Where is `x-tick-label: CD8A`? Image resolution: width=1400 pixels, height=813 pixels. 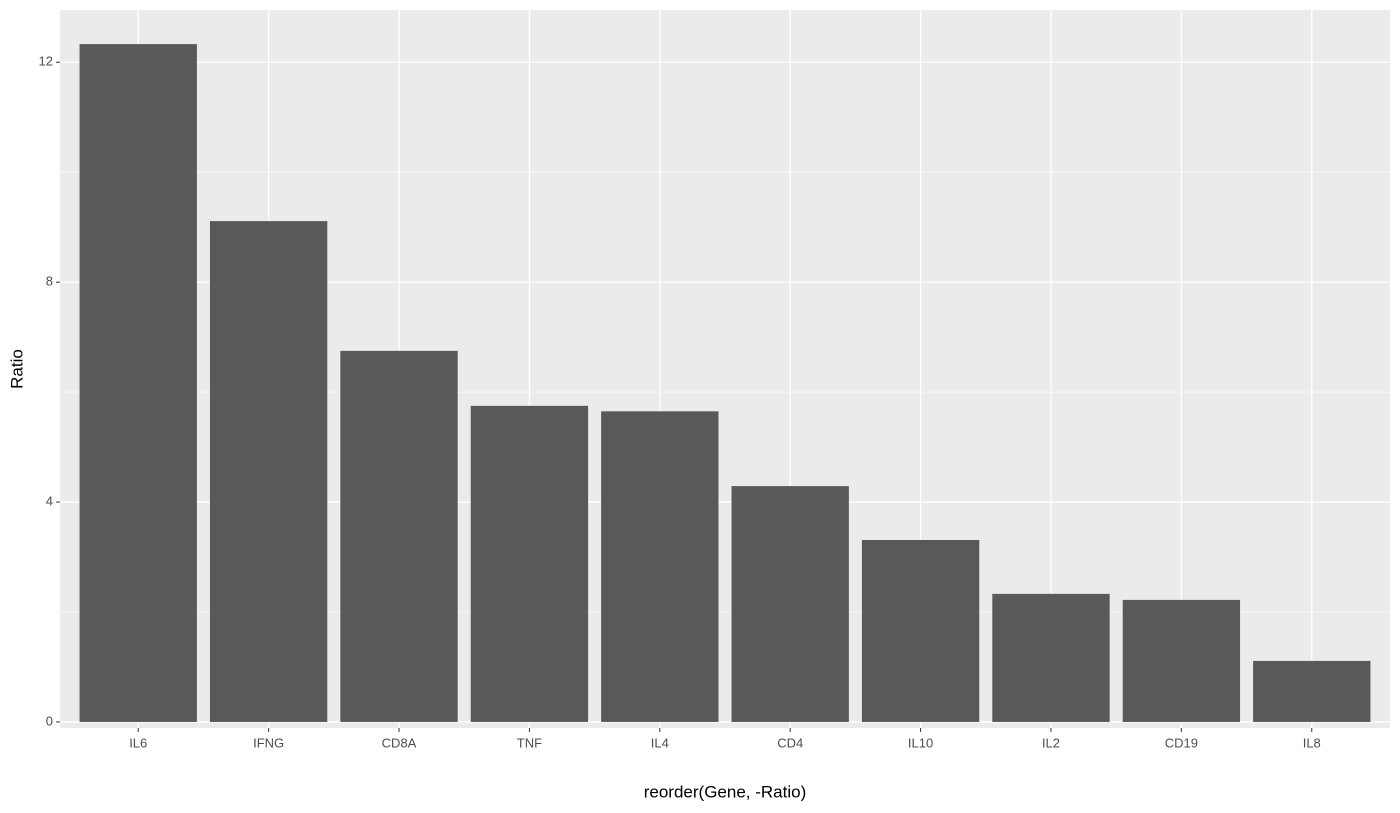 x-tick-label: CD8A is located at coordinates (399, 742).